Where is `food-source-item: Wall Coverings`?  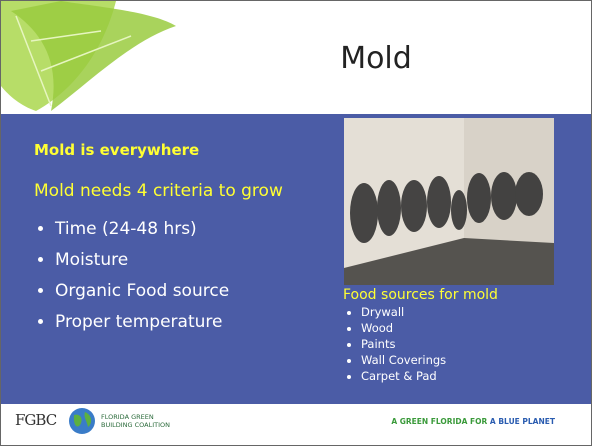 food-source-item: Wall Coverings is located at coordinates (403, 360).